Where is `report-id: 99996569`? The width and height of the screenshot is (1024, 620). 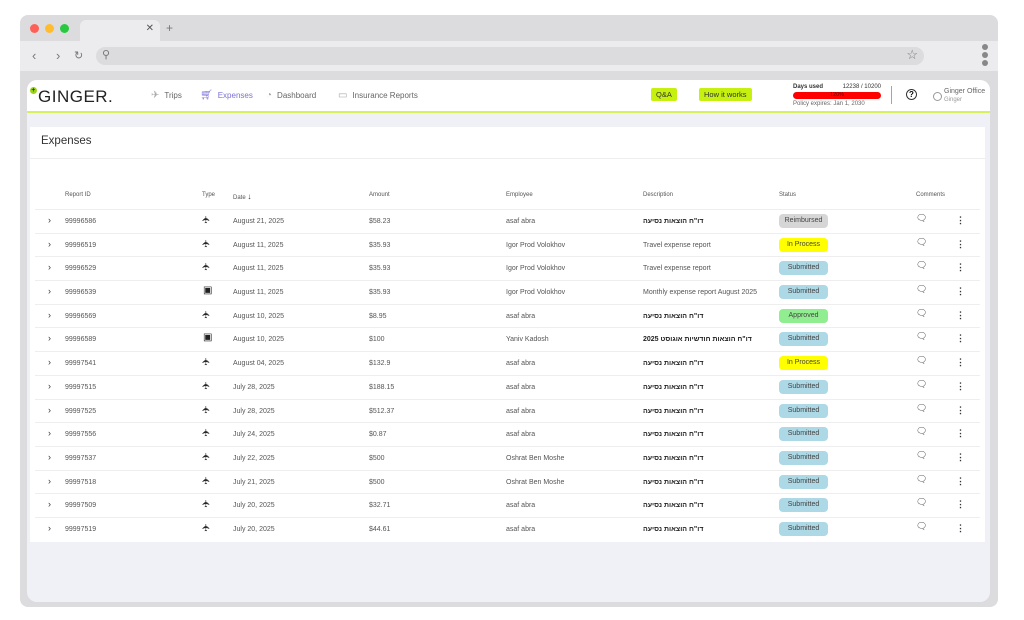 report-id: 99996569 is located at coordinates (81, 316).